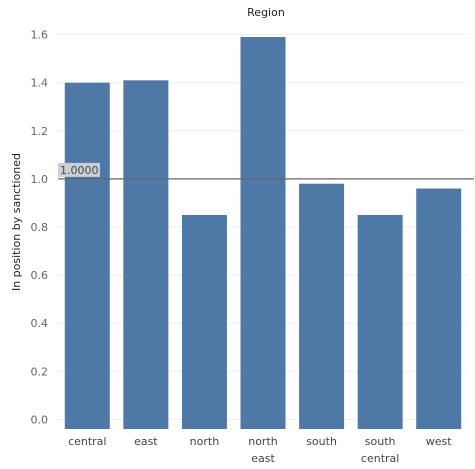 The height and width of the screenshot is (469, 475). I want to click on y-tick-label: 0.4, so click(40, 323).